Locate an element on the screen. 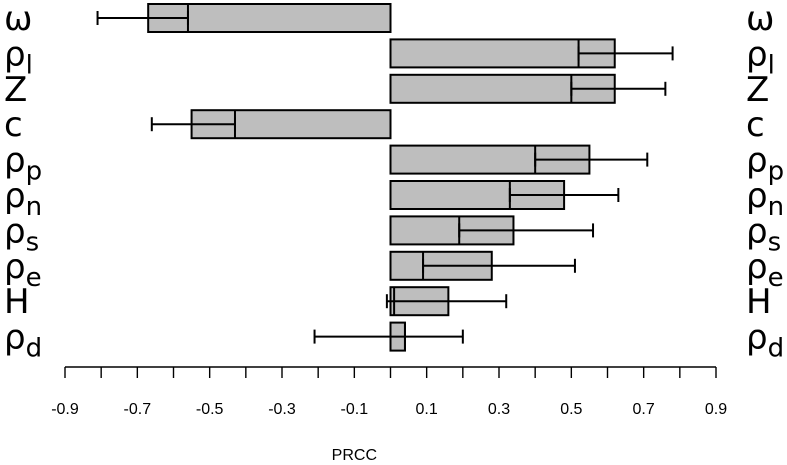 This screenshot has width=787, height=465. right-label-base-6: ρ is located at coordinates (757, 231).